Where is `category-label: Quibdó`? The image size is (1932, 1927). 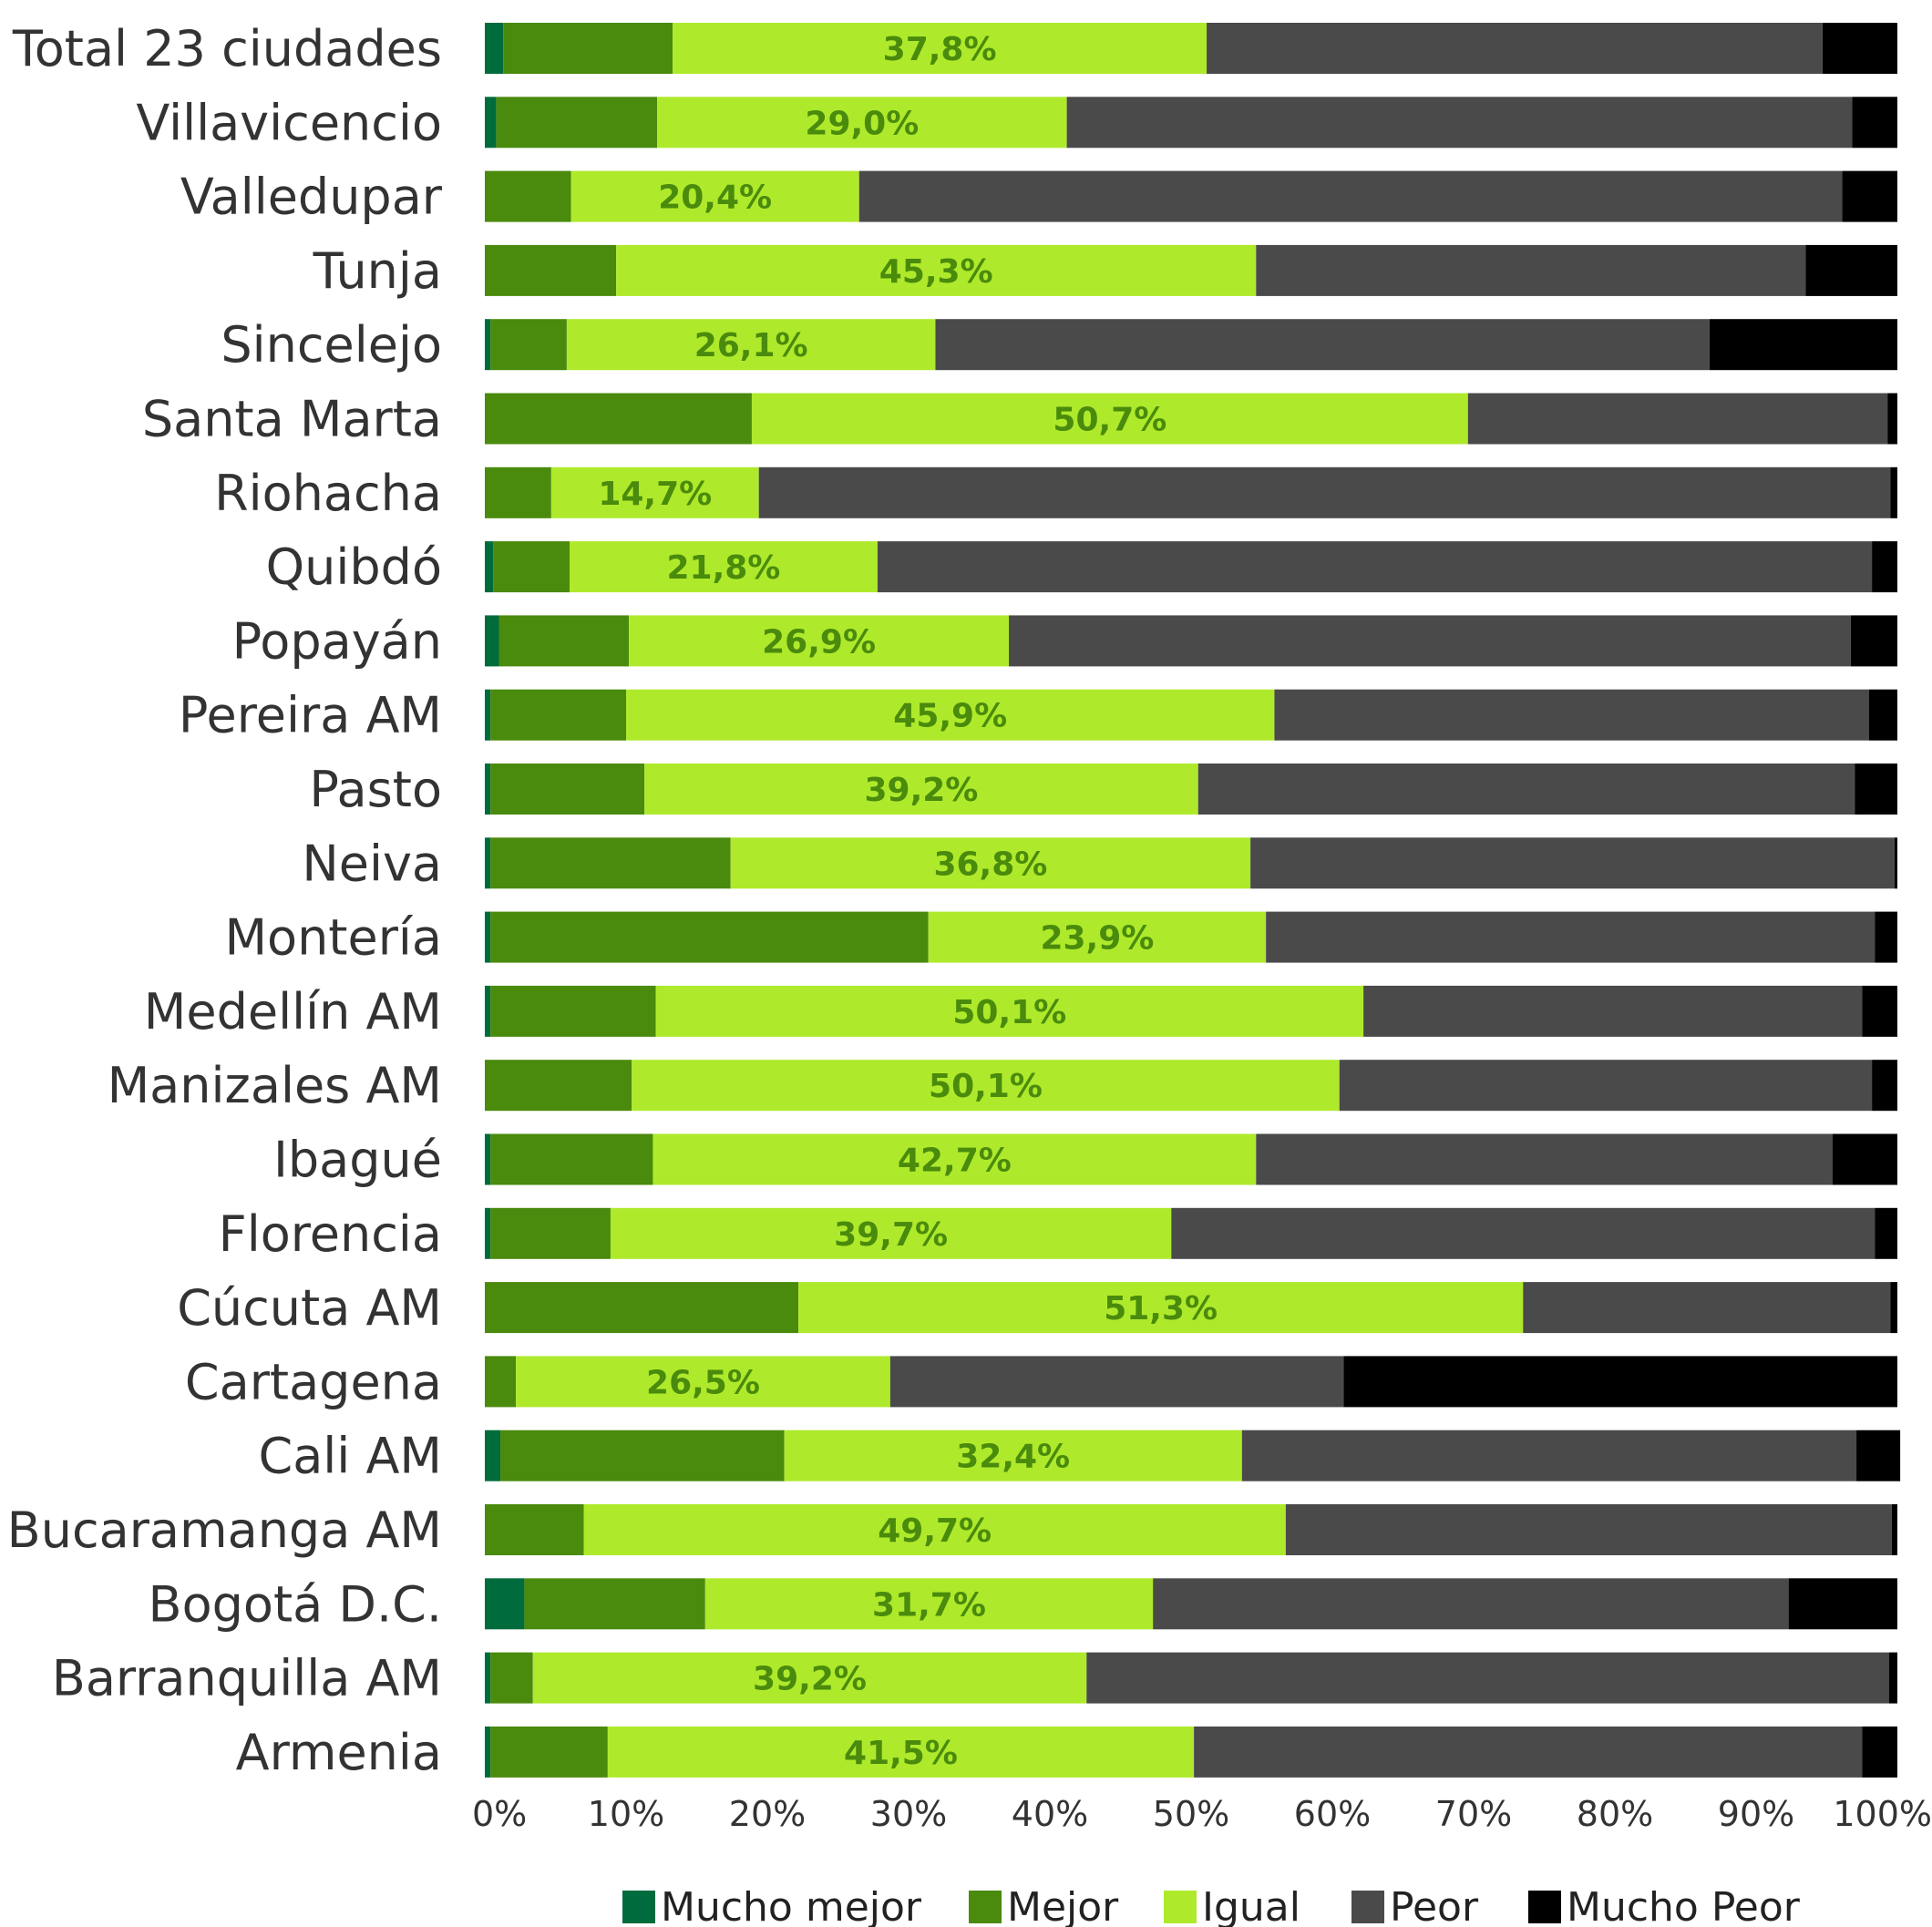
category-label: Quibdó is located at coordinates (354, 567).